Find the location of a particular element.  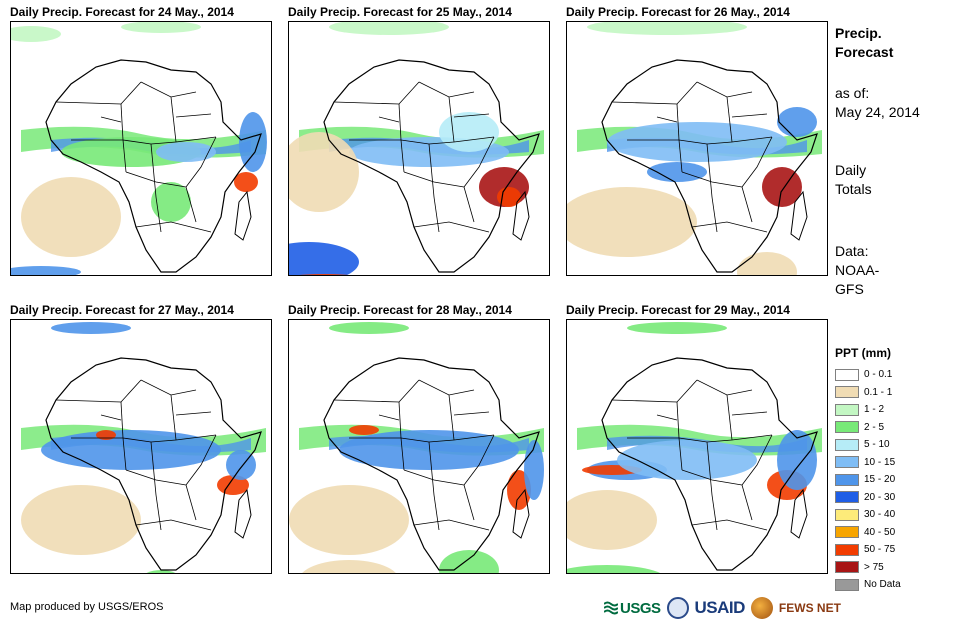

as-of-block: as of: May 24, 2014 is located at coordinates (877, 103).